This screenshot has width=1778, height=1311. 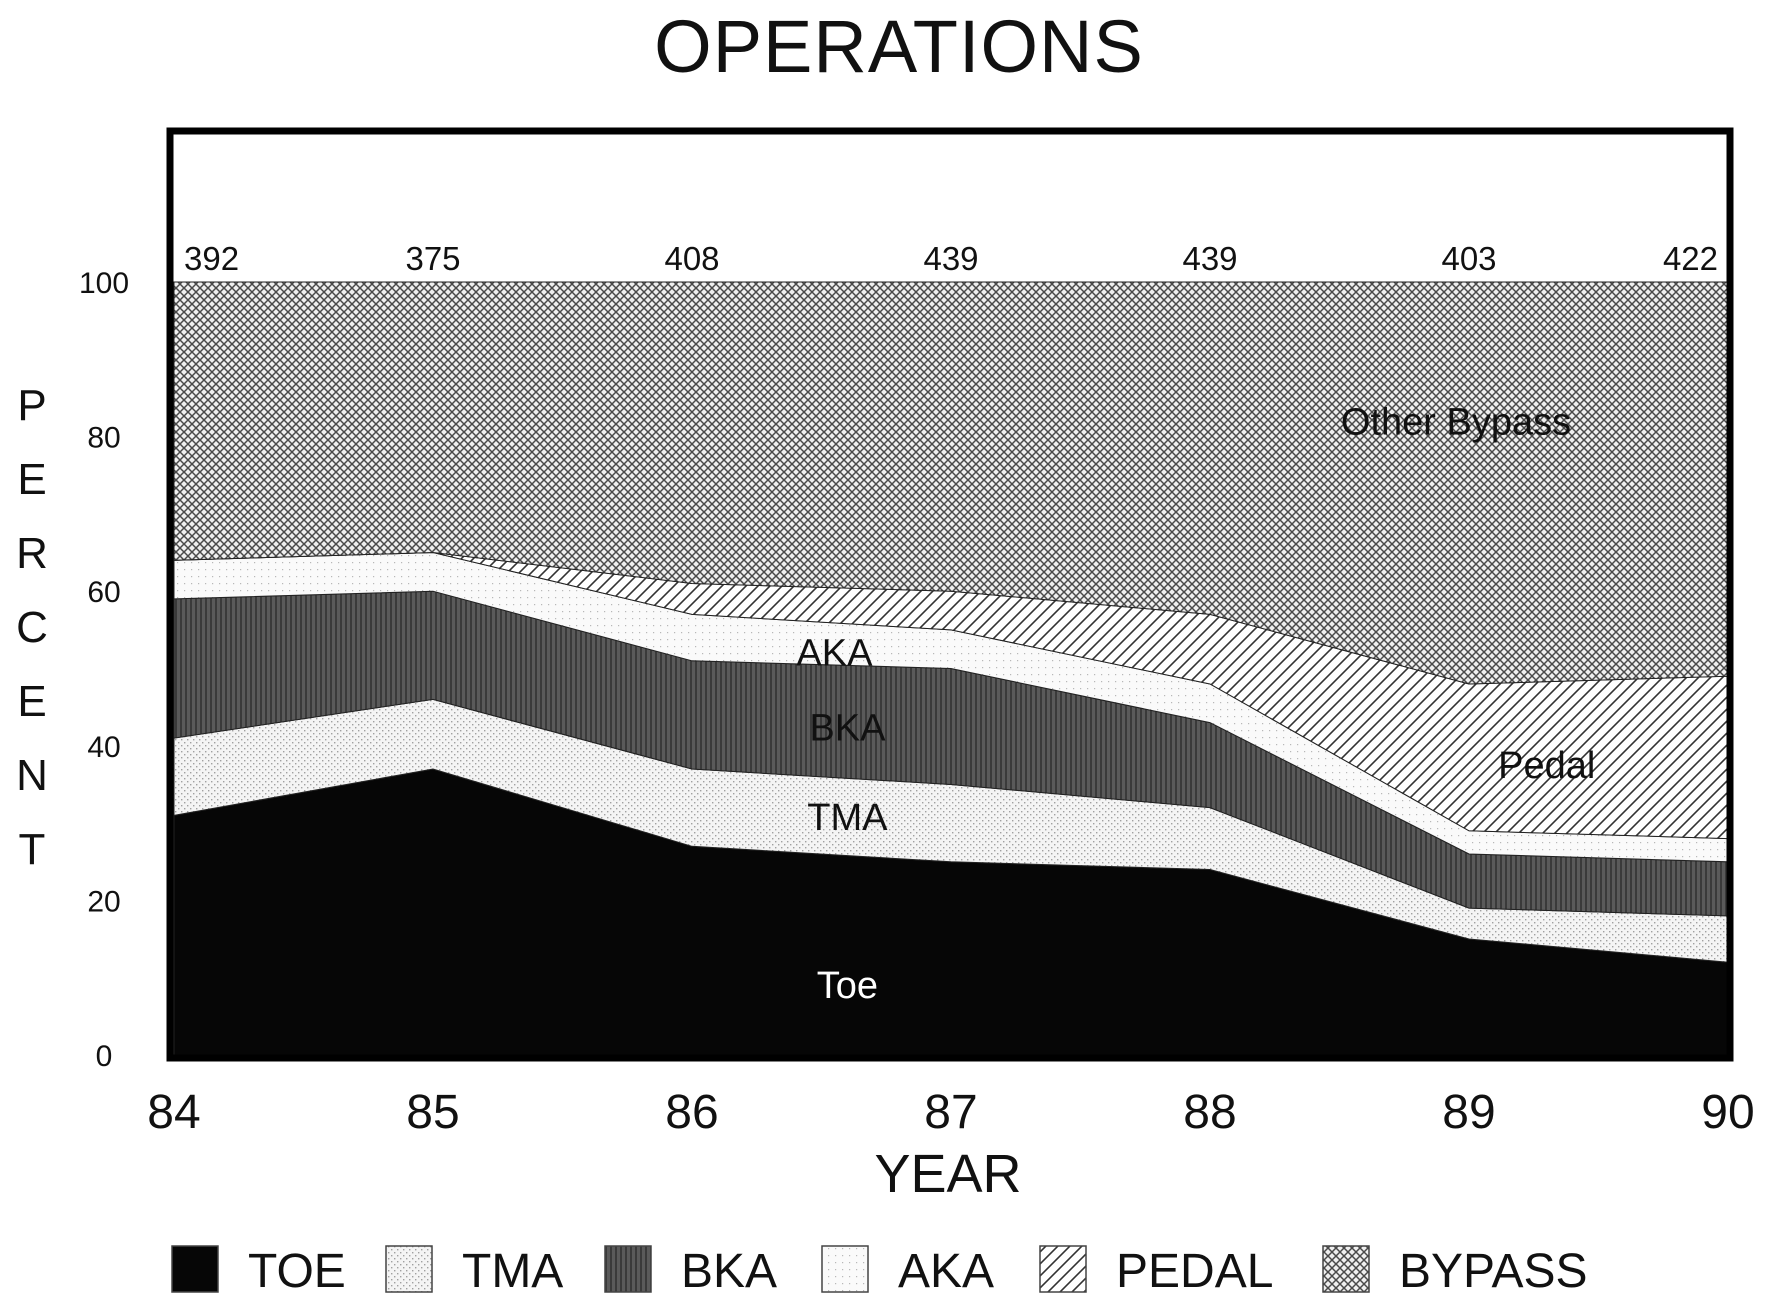 I want to click on legend-item-toe: TOE, so click(x=258, y=1271).